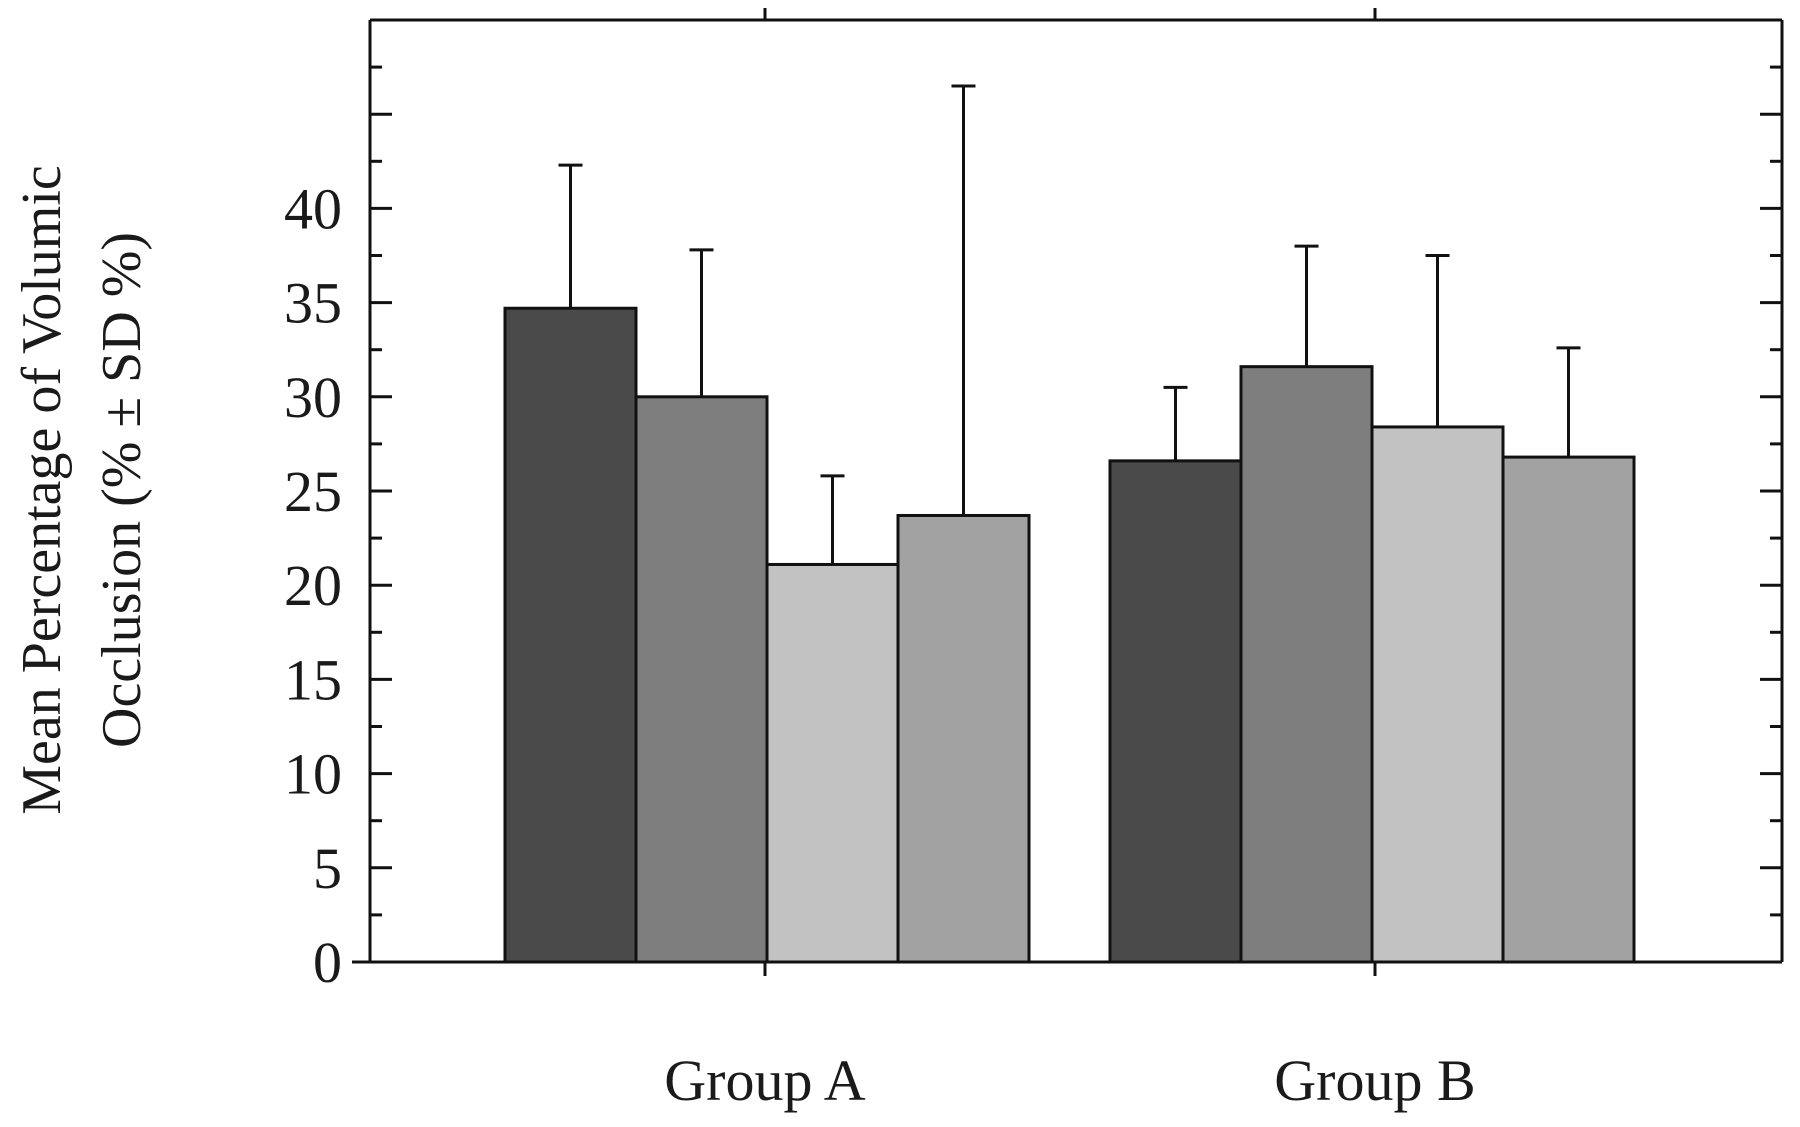 The image size is (1800, 1127). What do you see at coordinates (42, 490) in the screenshot?
I see `y-axis-label-line-1: Mean Percentage of Volumic` at bounding box center [42, 490].